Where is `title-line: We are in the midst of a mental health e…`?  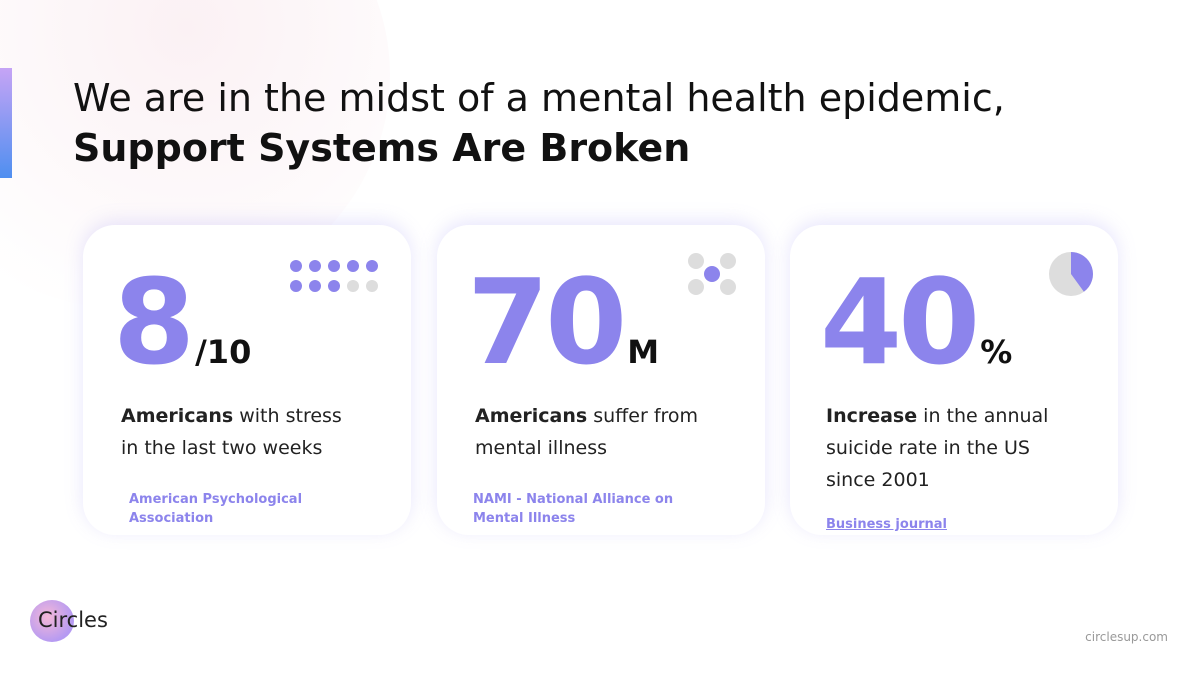 title-line: We are in the midst of a mental health e… is located at coordinates (539, 98).